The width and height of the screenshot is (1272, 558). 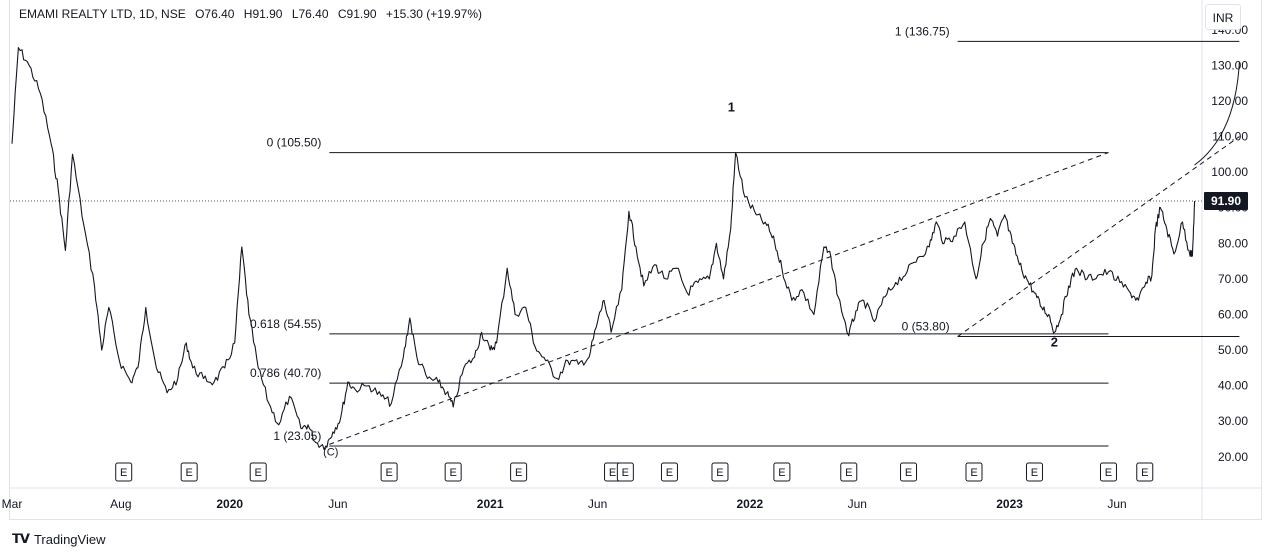 What do you see at coordinates (1229, 101) in the screenshot?
I see `y-tick-label: 120.00` at bounding box center [1229, 101].